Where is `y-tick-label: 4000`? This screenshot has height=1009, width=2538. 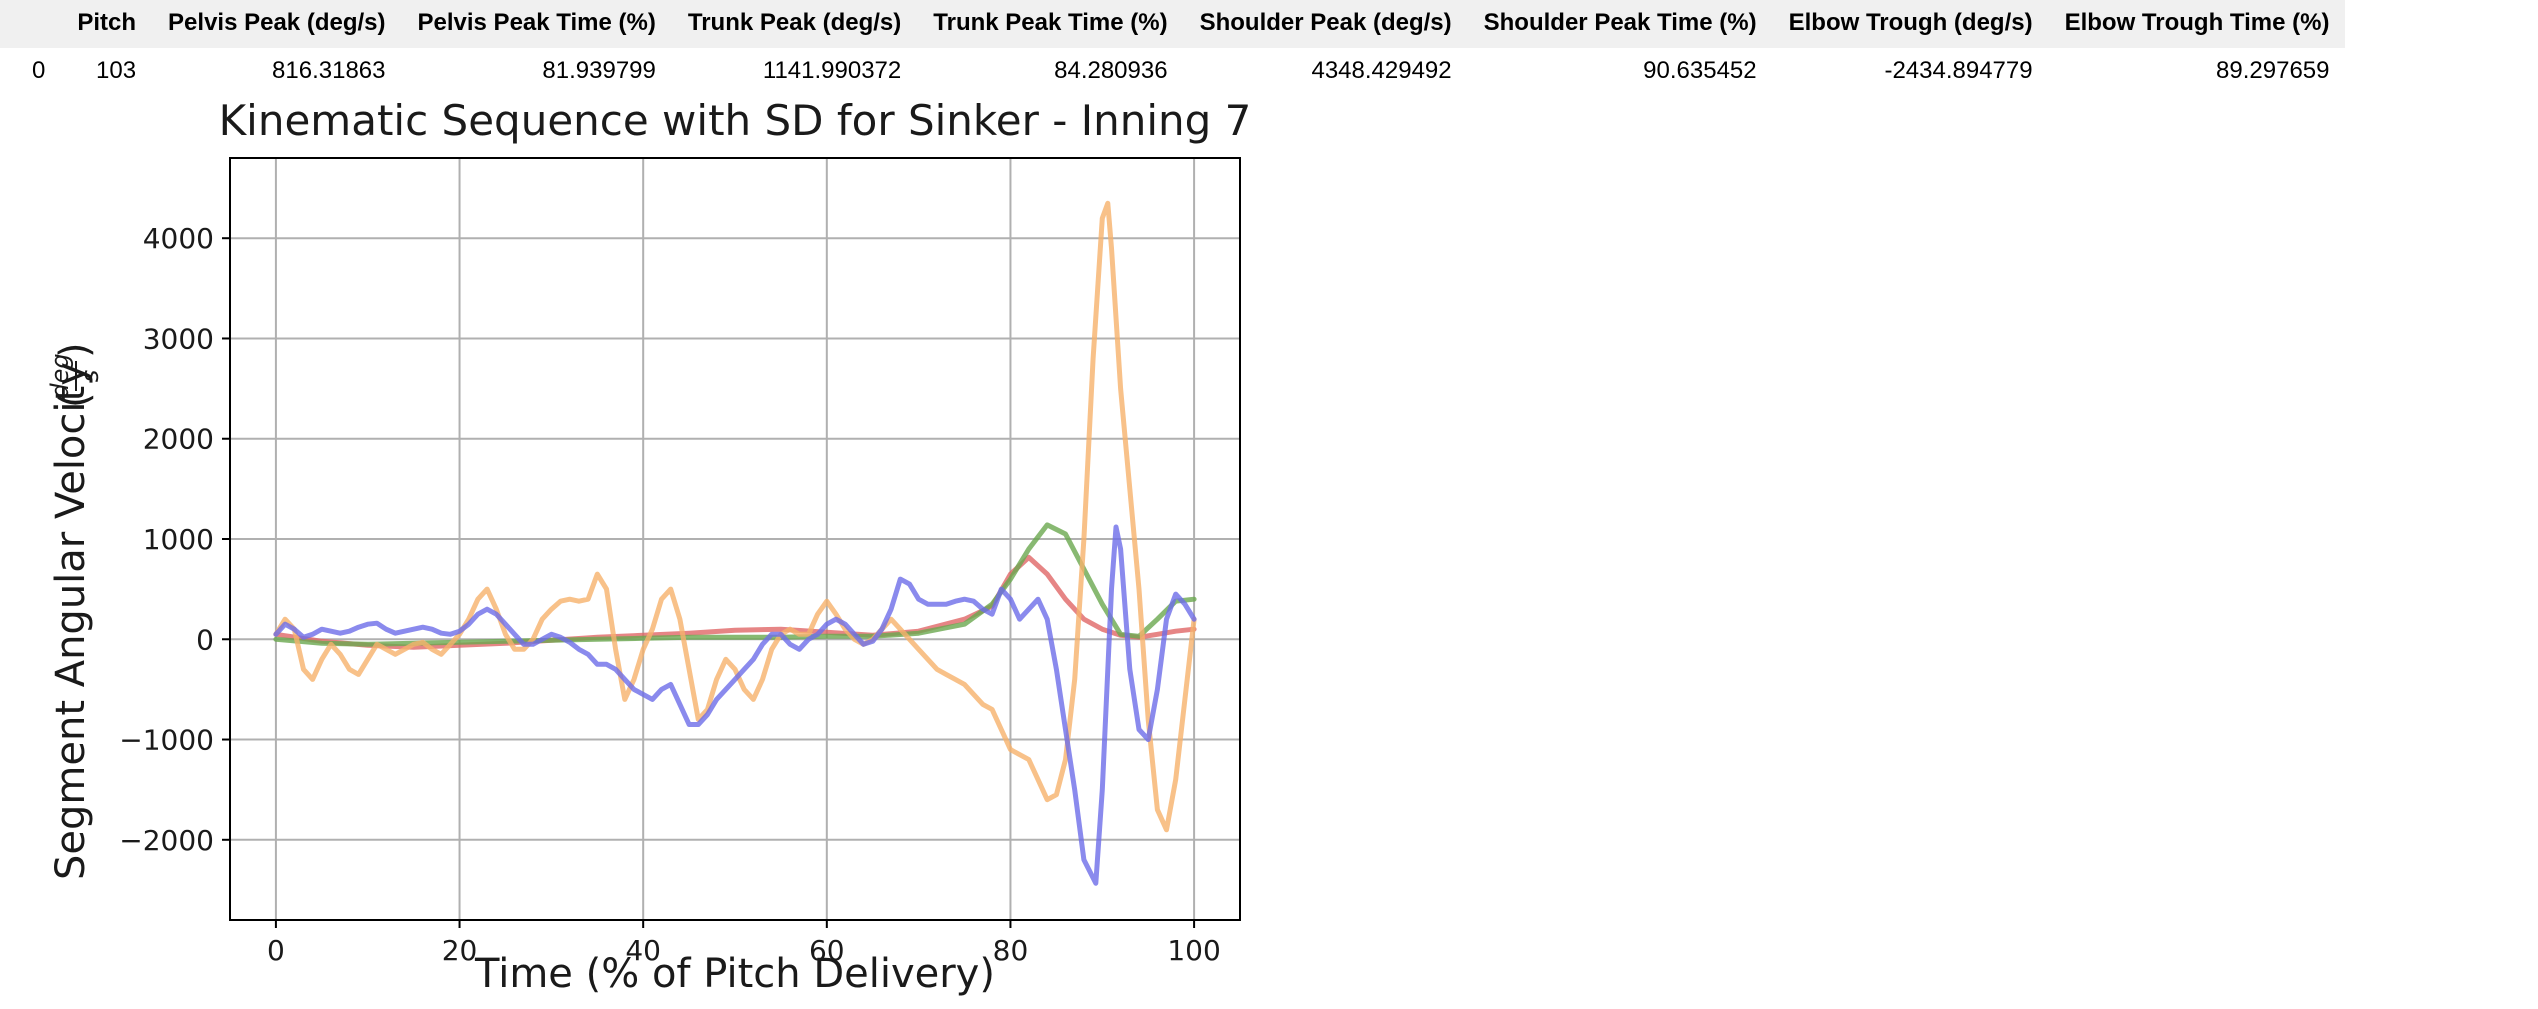 y-tick-label: 4000 is located at coordinates (178, 238).